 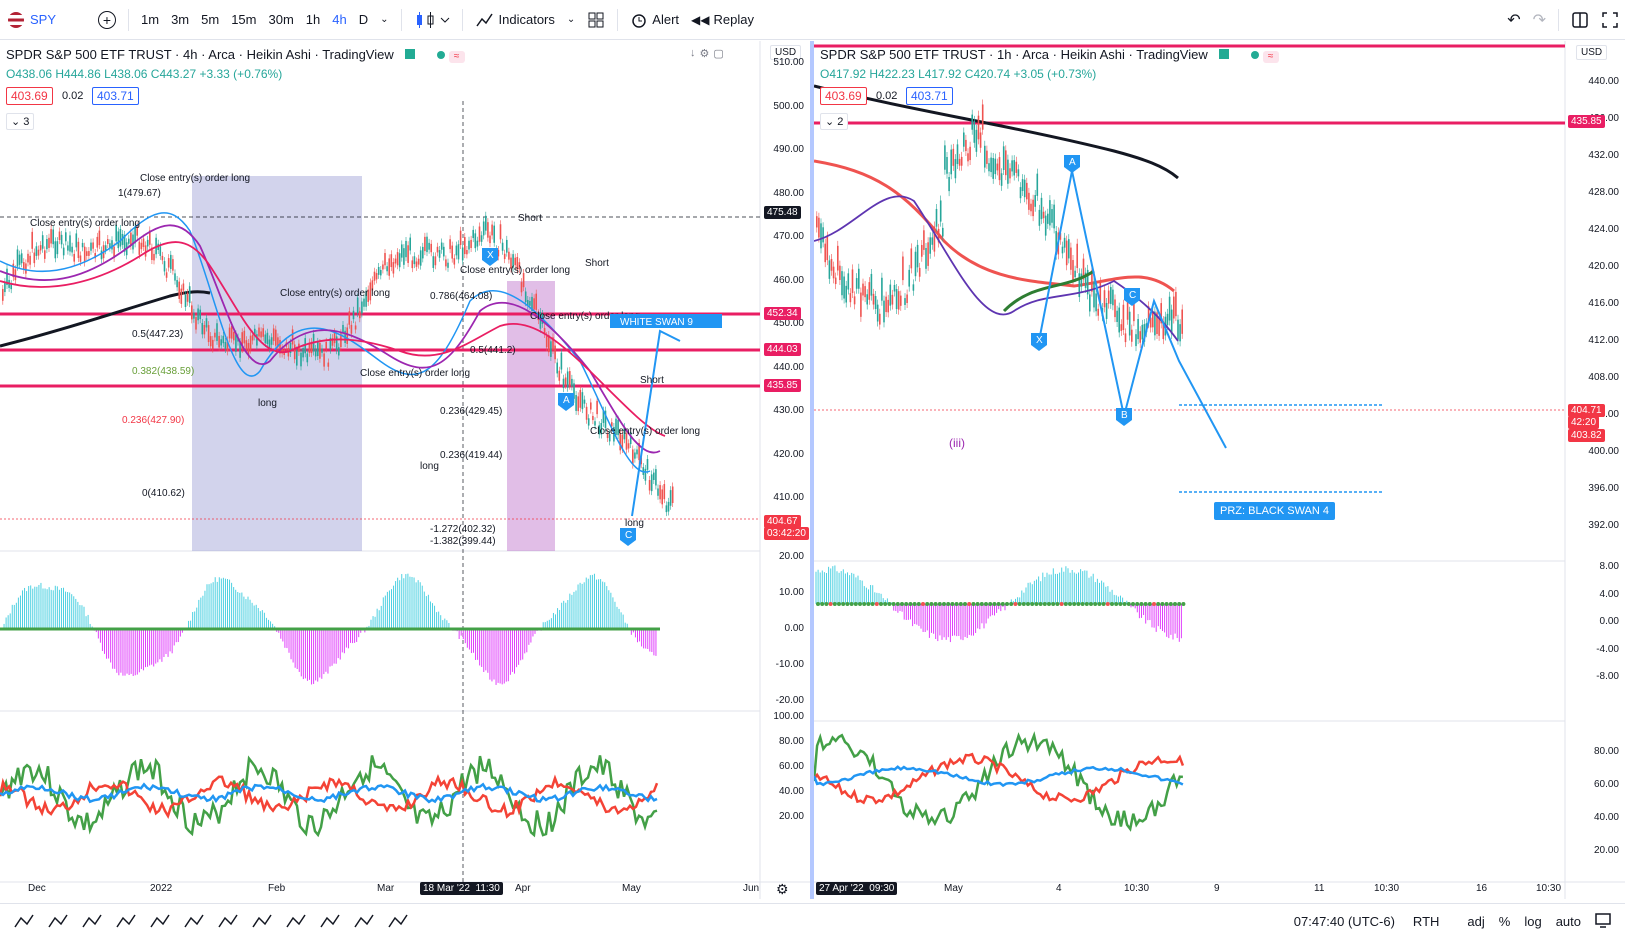 I want to click on indicators-button: Indicators ⌄, so click(x=525, y=20).